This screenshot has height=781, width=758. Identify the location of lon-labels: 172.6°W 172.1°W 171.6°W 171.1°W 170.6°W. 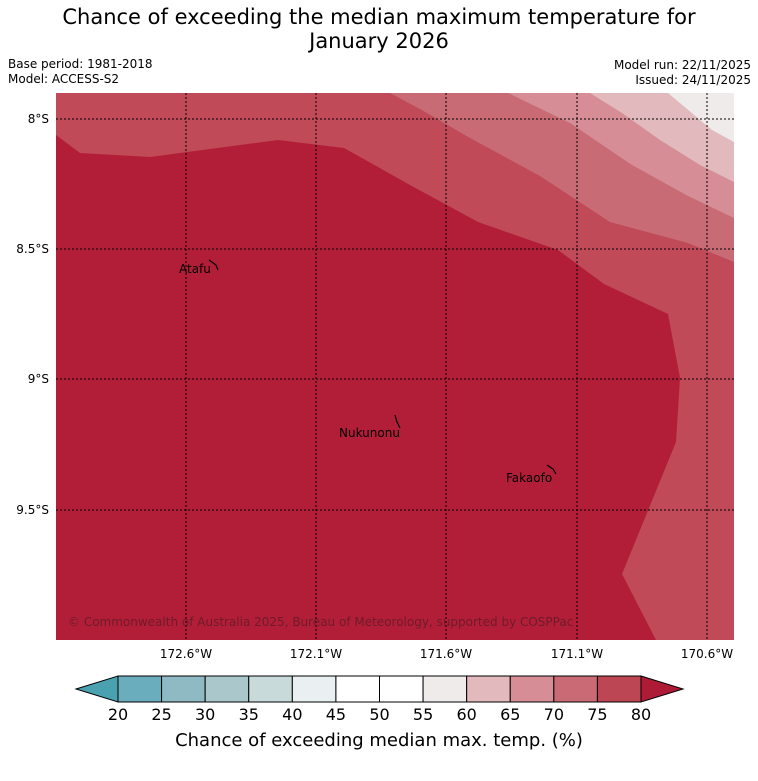
(446, 654).